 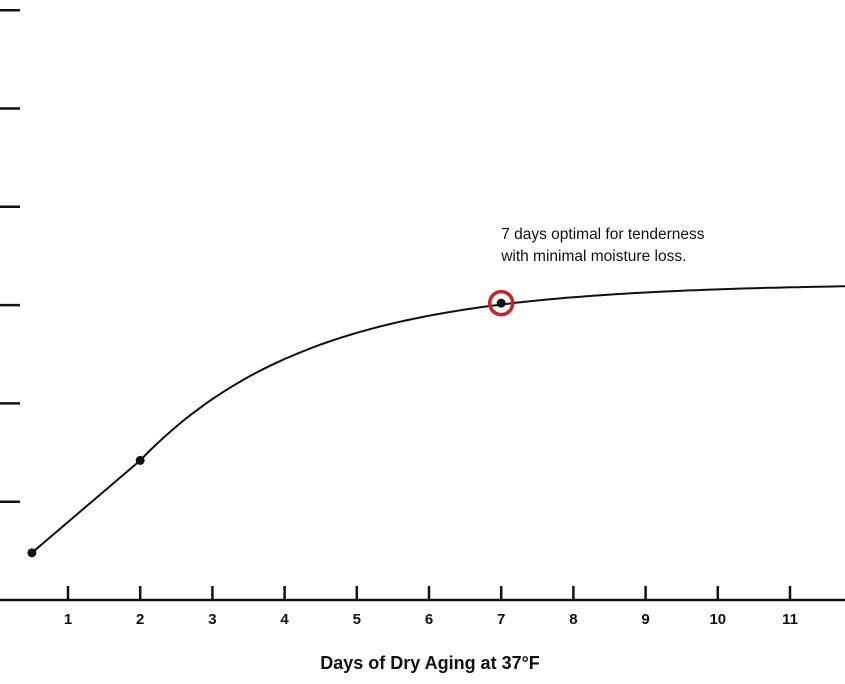 What do you see at coordinates (593, 256) in the screenshot?
I see `annotation-line: with minimal moisture loss.` at bounding box center [593, 256].